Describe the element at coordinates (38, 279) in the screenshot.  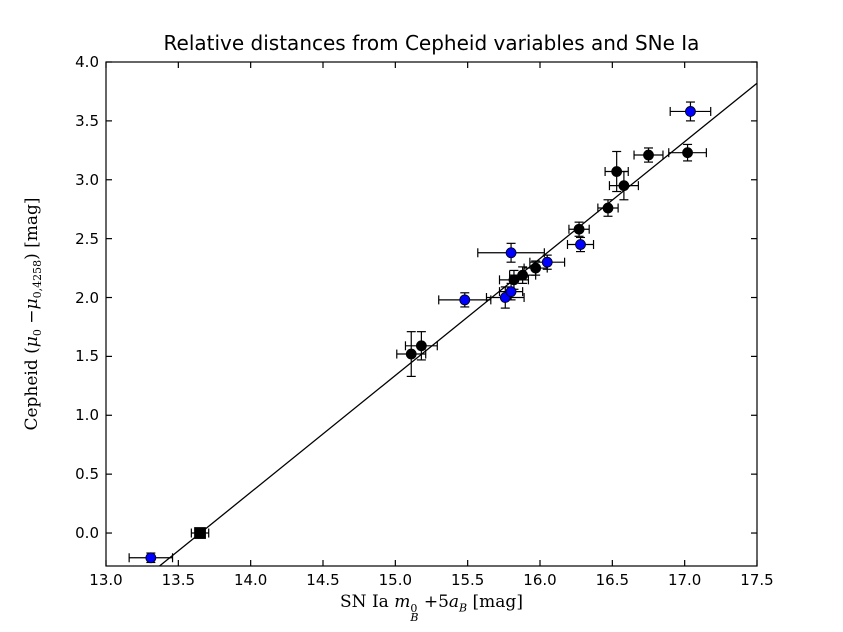
I see `y-label-mu2-sub: 0,4258` at that location.